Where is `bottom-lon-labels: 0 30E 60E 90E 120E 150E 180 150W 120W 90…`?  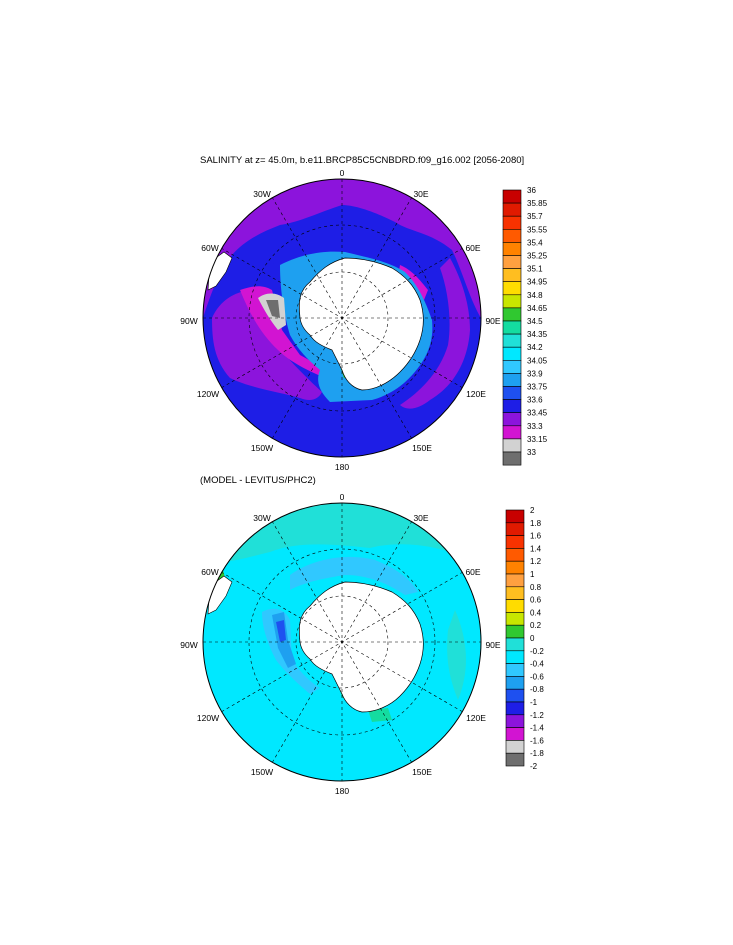
bottom-lon-labels: 0 30E 60E 90E 120E 150E 180 150W 120W 90… is located at coordinates (340, 644).